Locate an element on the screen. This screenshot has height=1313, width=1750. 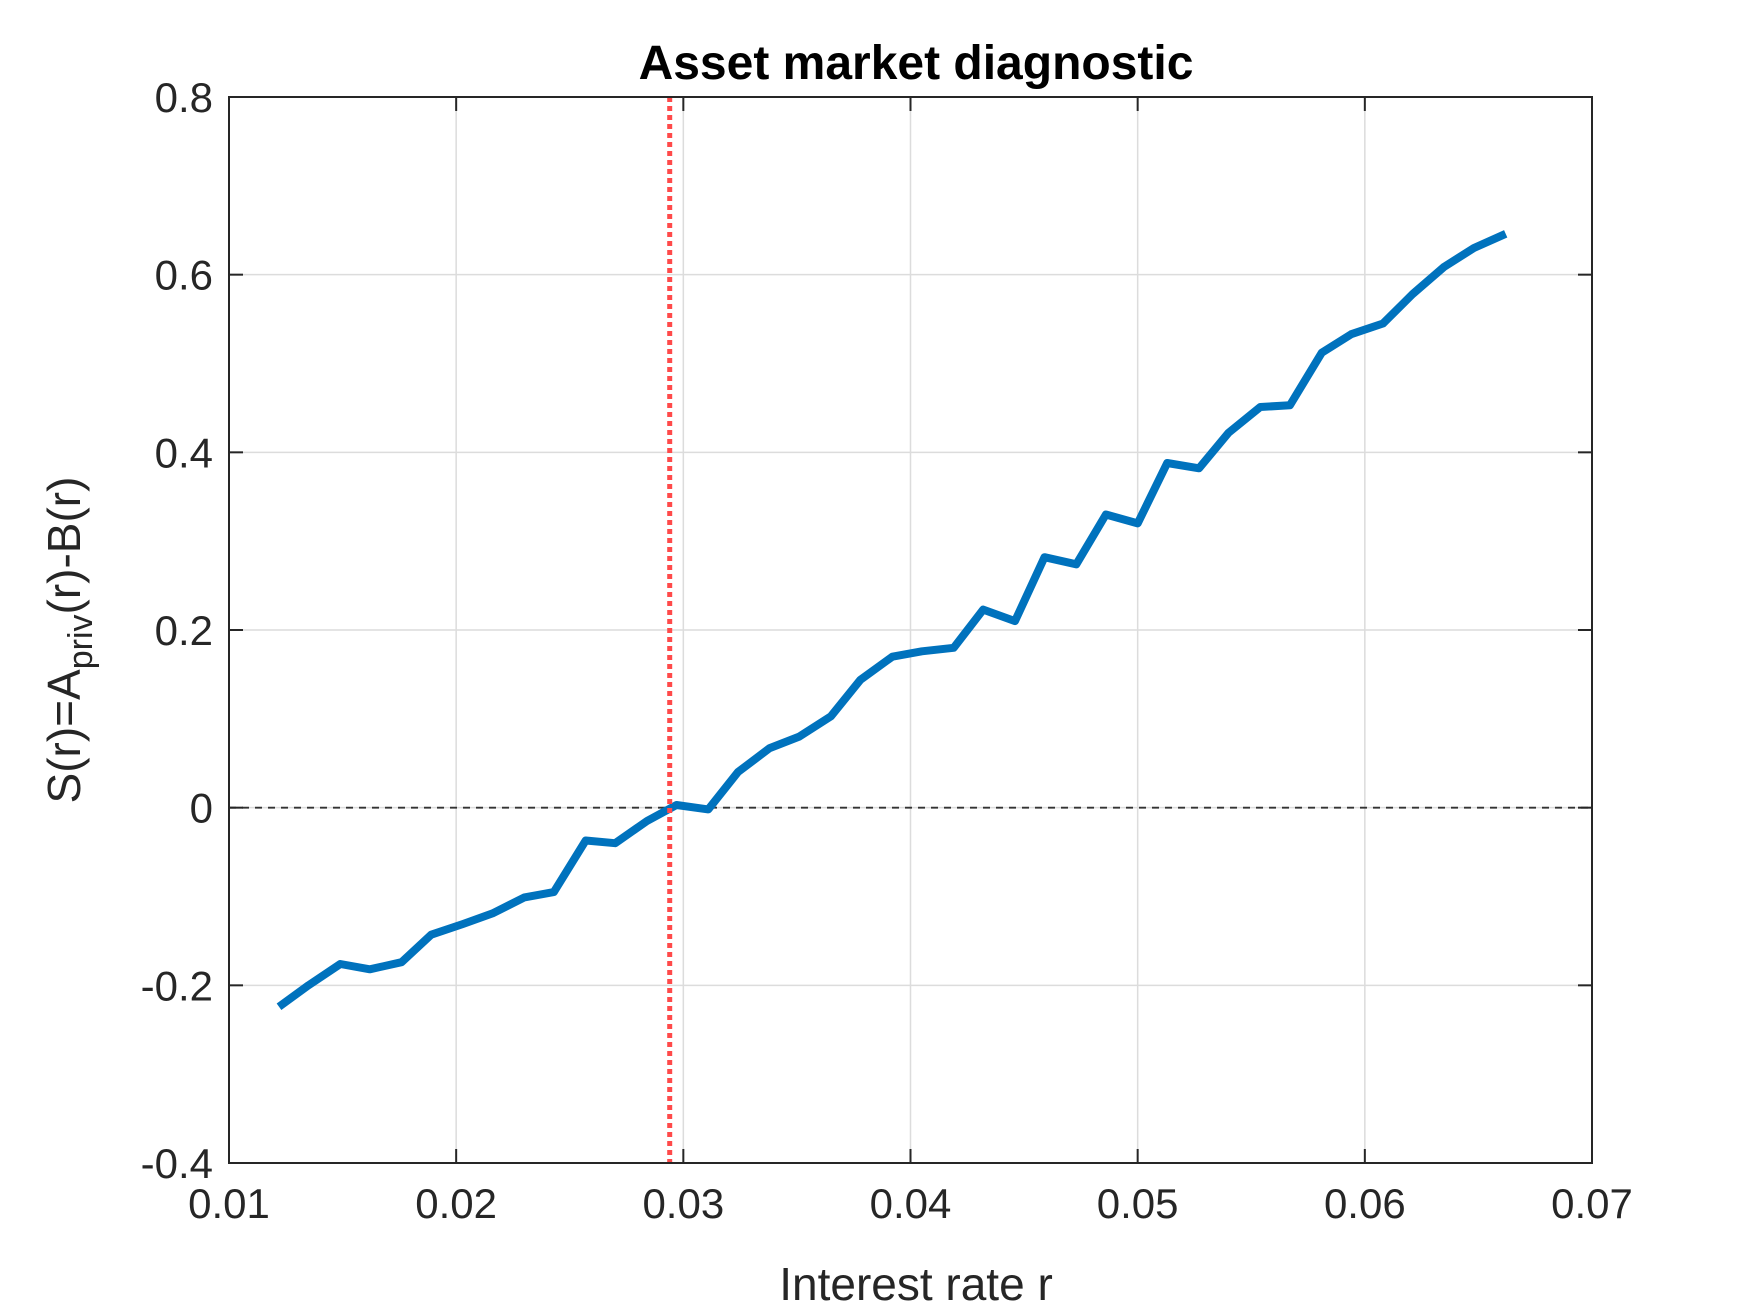
y-axis-label: S(r)=Apriv(r)-B(r) is located at coordinates (69, 640).